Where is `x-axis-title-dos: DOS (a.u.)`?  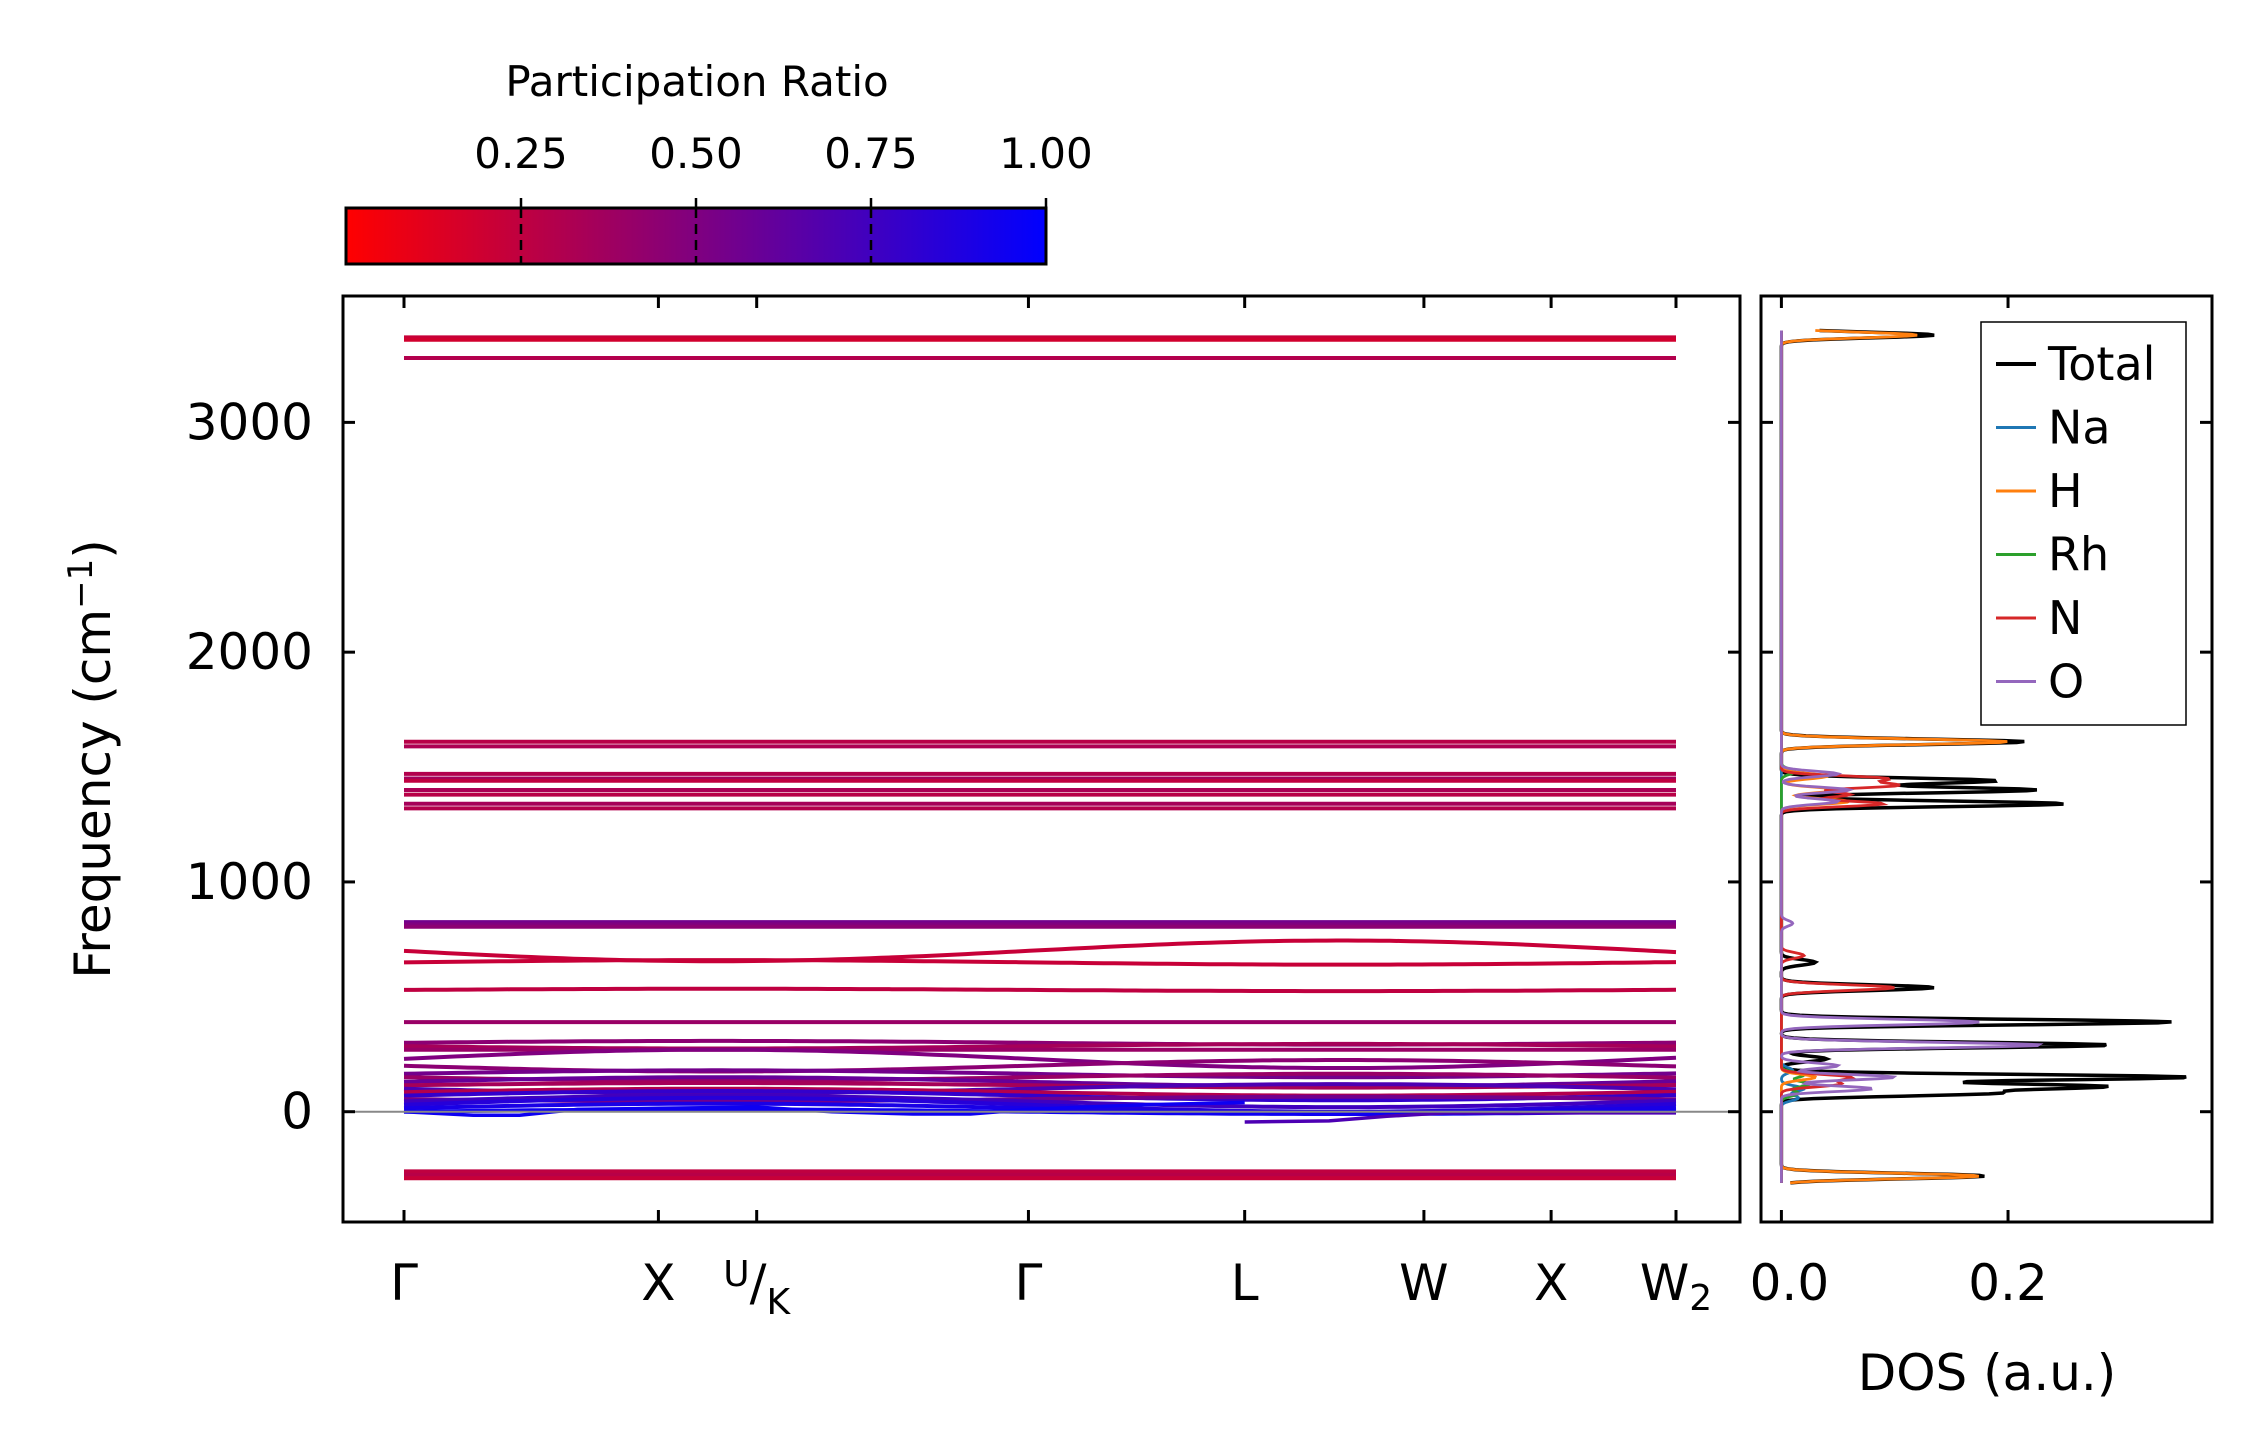 x-axis-title-dos: DOS (a.u.) is located at coordinates (1987, 1373).